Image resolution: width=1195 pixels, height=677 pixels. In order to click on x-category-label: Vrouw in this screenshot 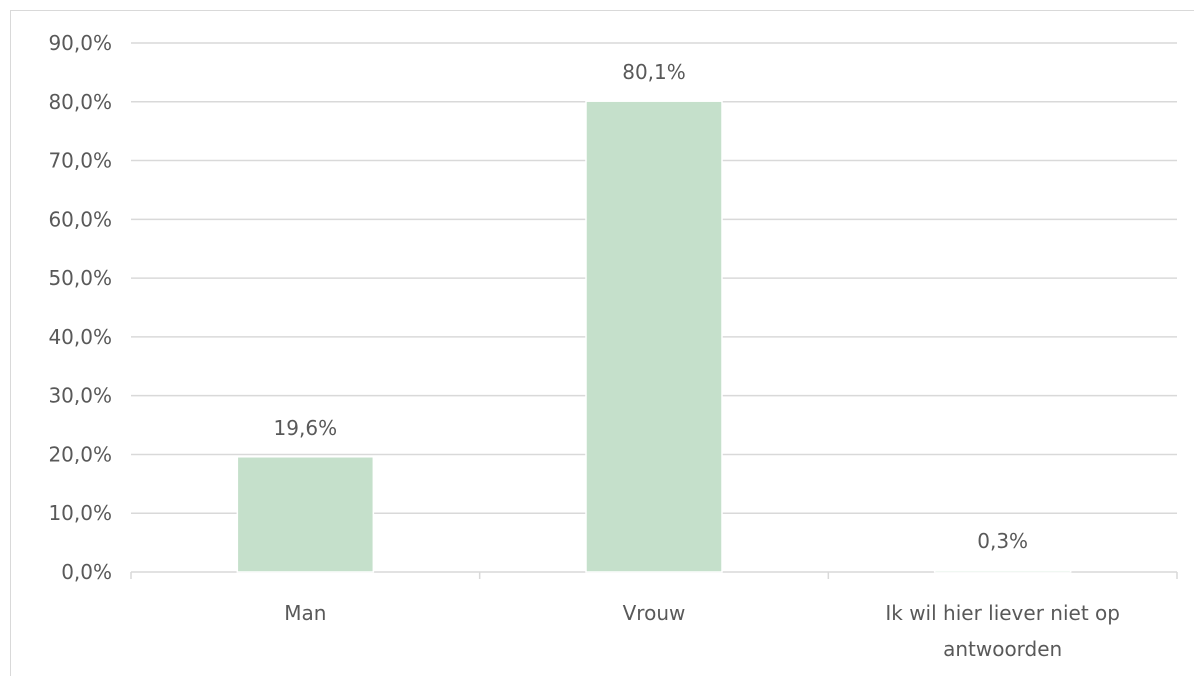, I will do `click(654, 613)`.